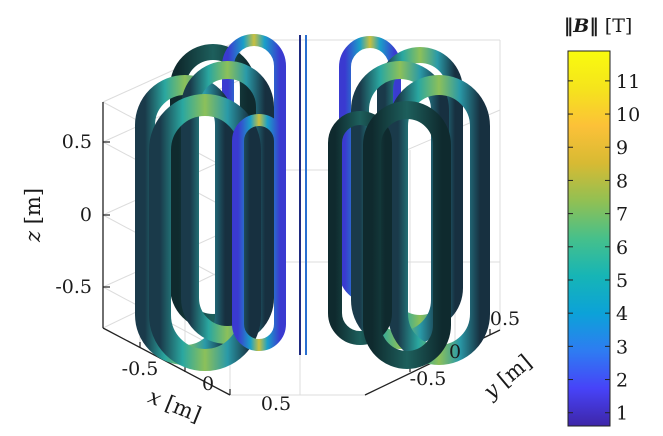  I want to click on x-axis-label: x [m], so click(175, 405).